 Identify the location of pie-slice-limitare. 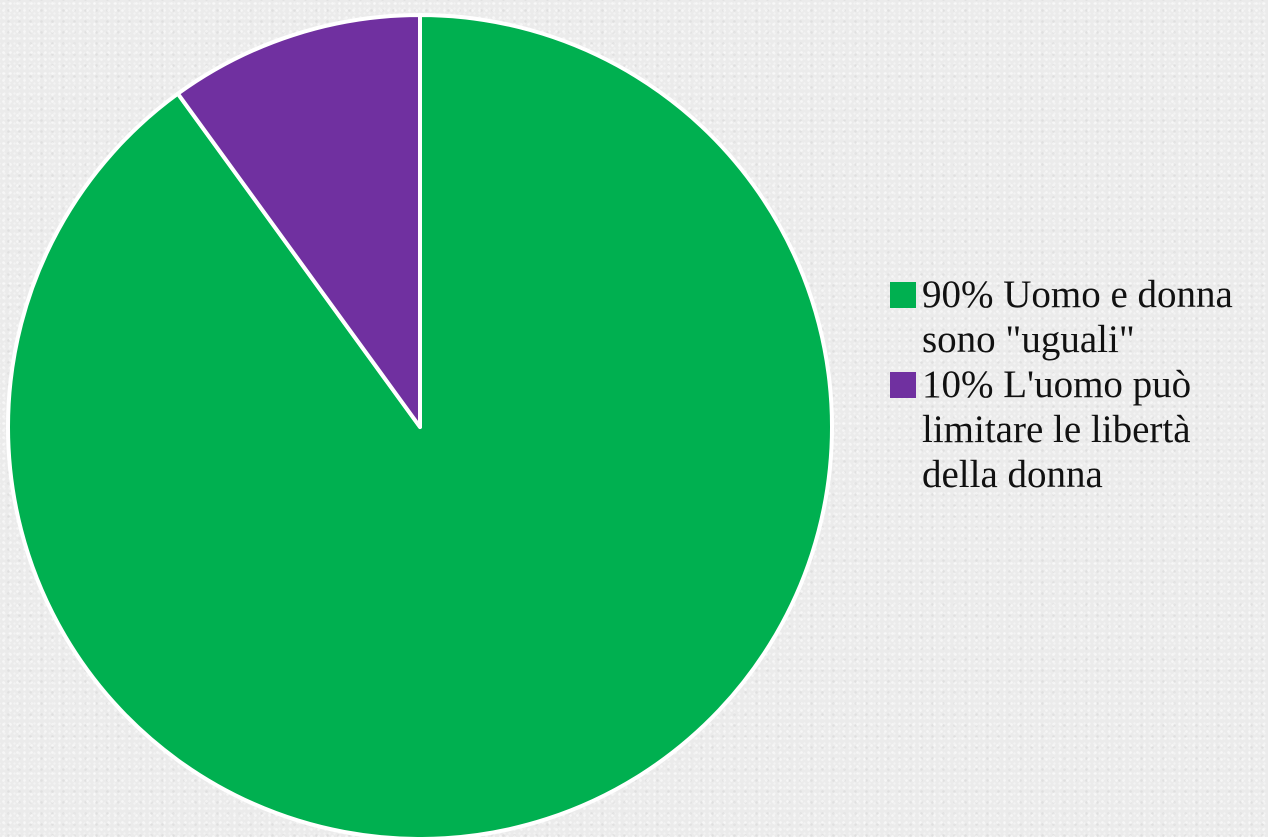
(298, 221).